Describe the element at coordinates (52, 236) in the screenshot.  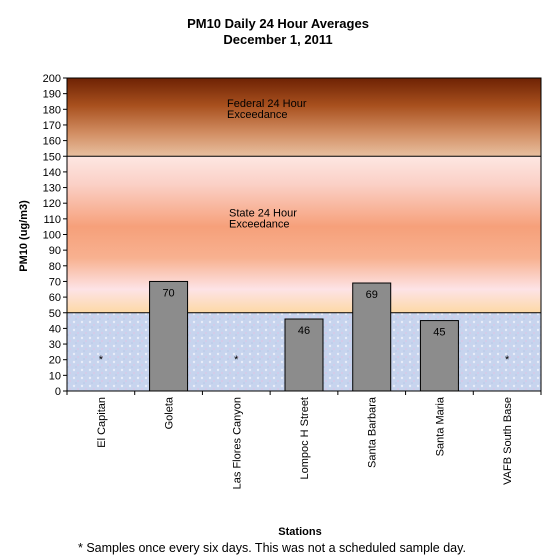
I see `y-tick-label-100: 100` at that location.